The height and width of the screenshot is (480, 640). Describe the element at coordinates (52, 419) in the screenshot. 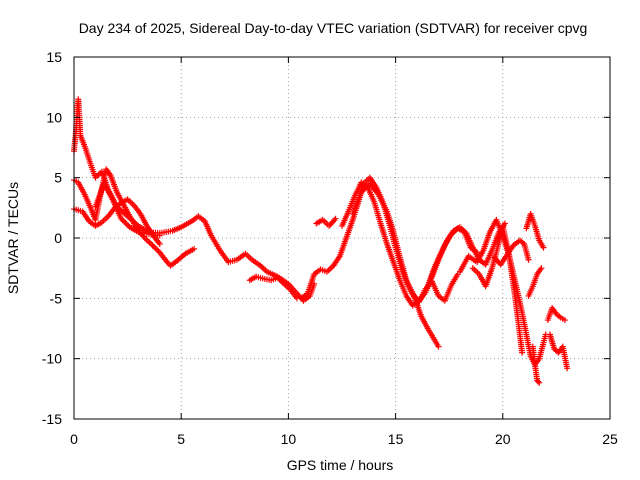

I see `y-tick-label: -15` at that location.